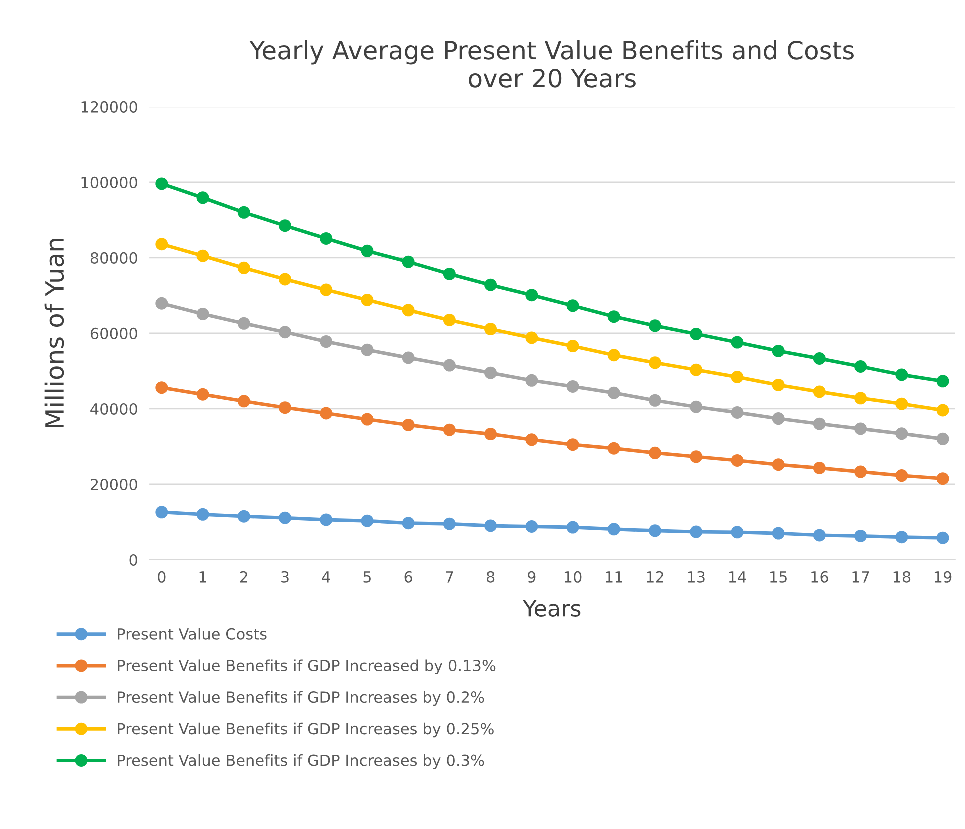 The image size is (965, 829). I want to click on x-tick-label: 7, so click(450, 577).